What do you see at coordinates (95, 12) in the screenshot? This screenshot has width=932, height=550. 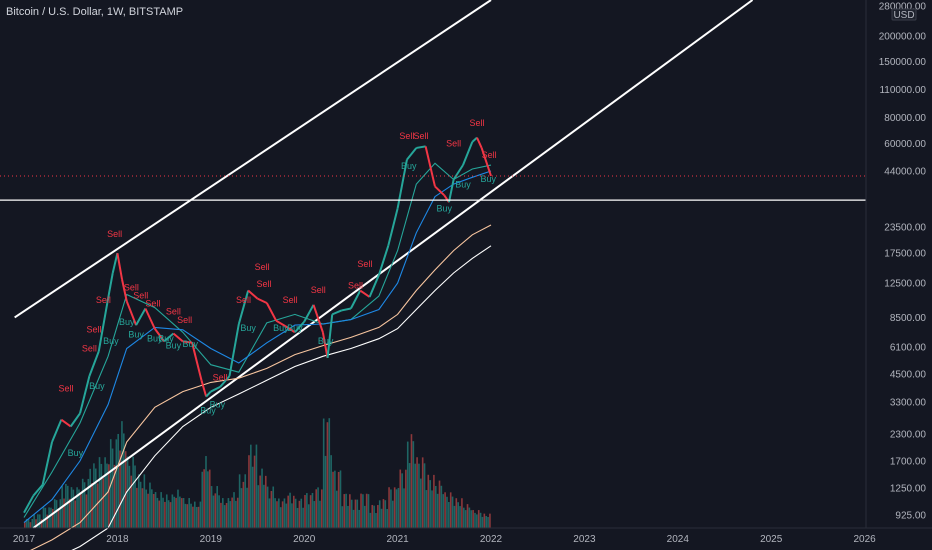 I see `chart-title: Bitcoin / U.S. Dollar, 1W, BITSTAMP` at bounding box center [95, 12].